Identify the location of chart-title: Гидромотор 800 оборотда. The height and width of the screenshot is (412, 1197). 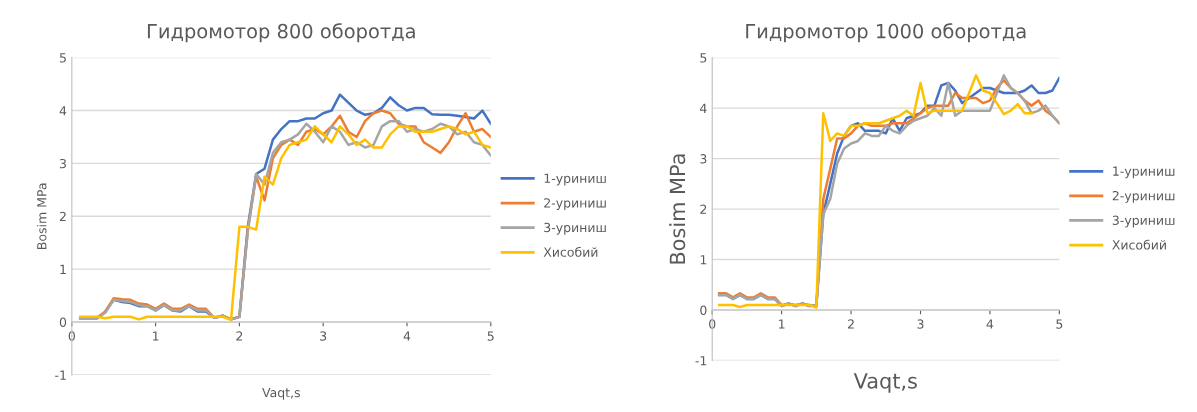
(281, 33).